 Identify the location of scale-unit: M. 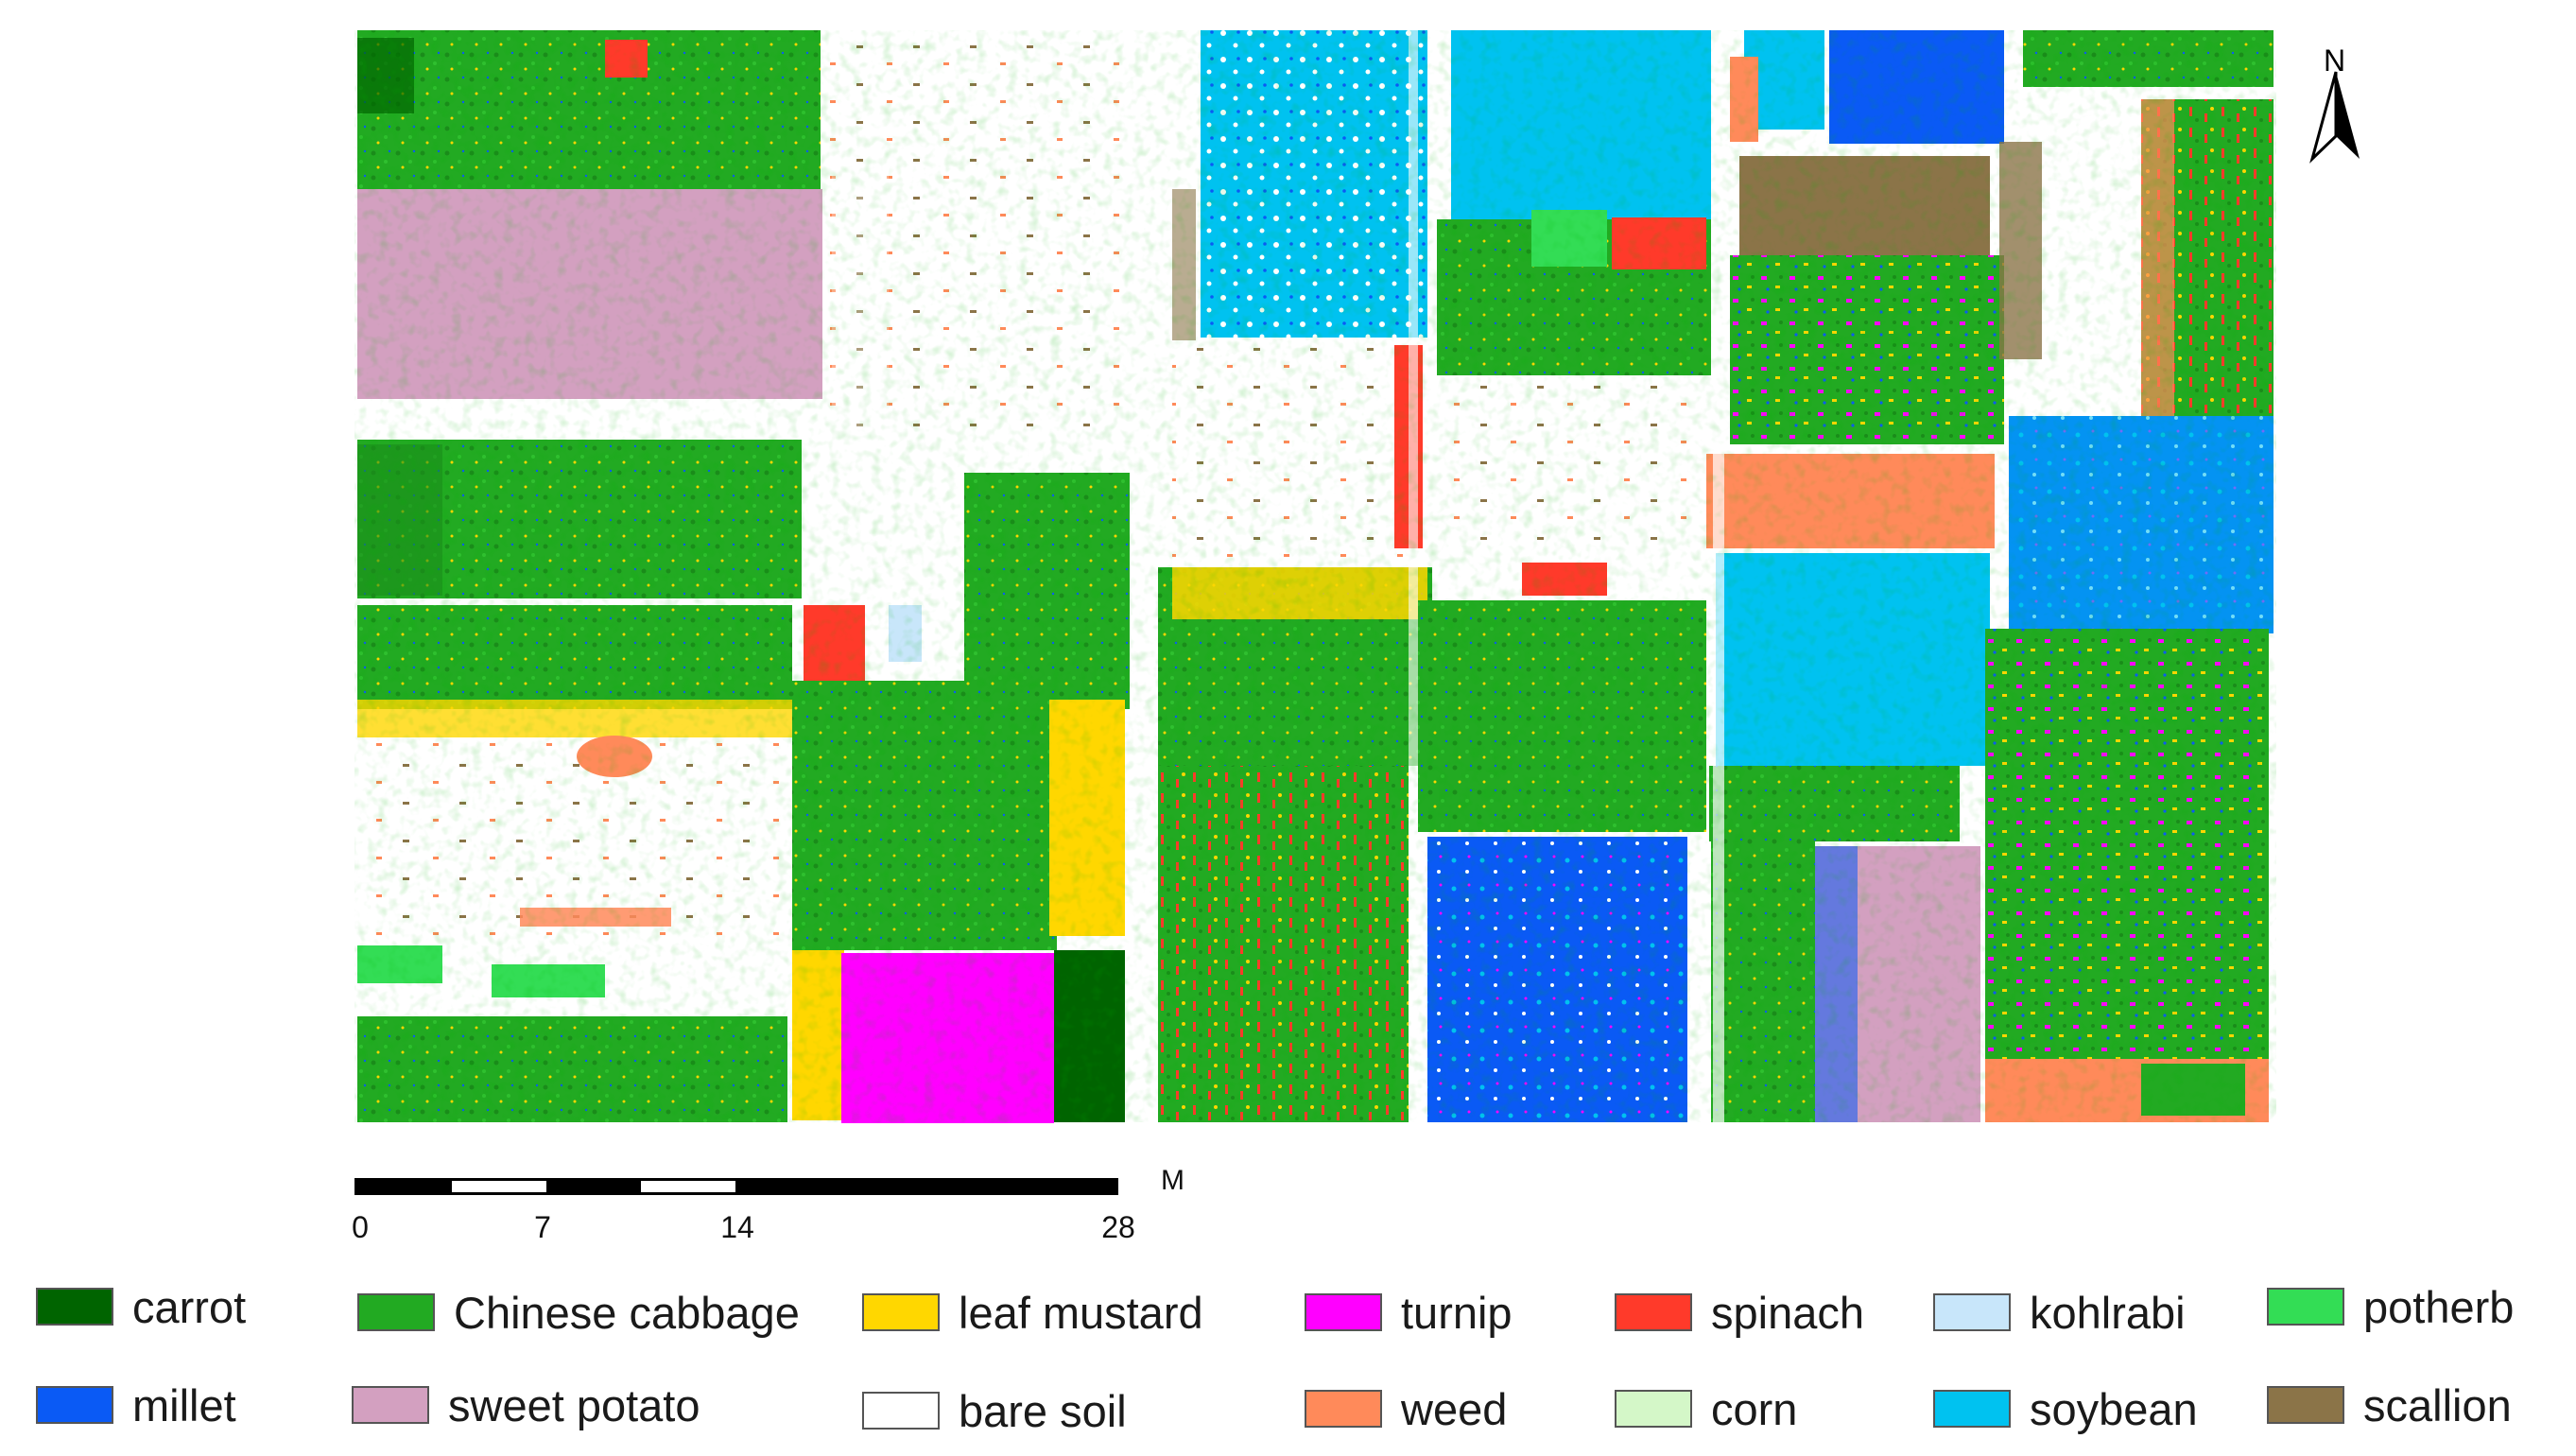
(1172, 1180).